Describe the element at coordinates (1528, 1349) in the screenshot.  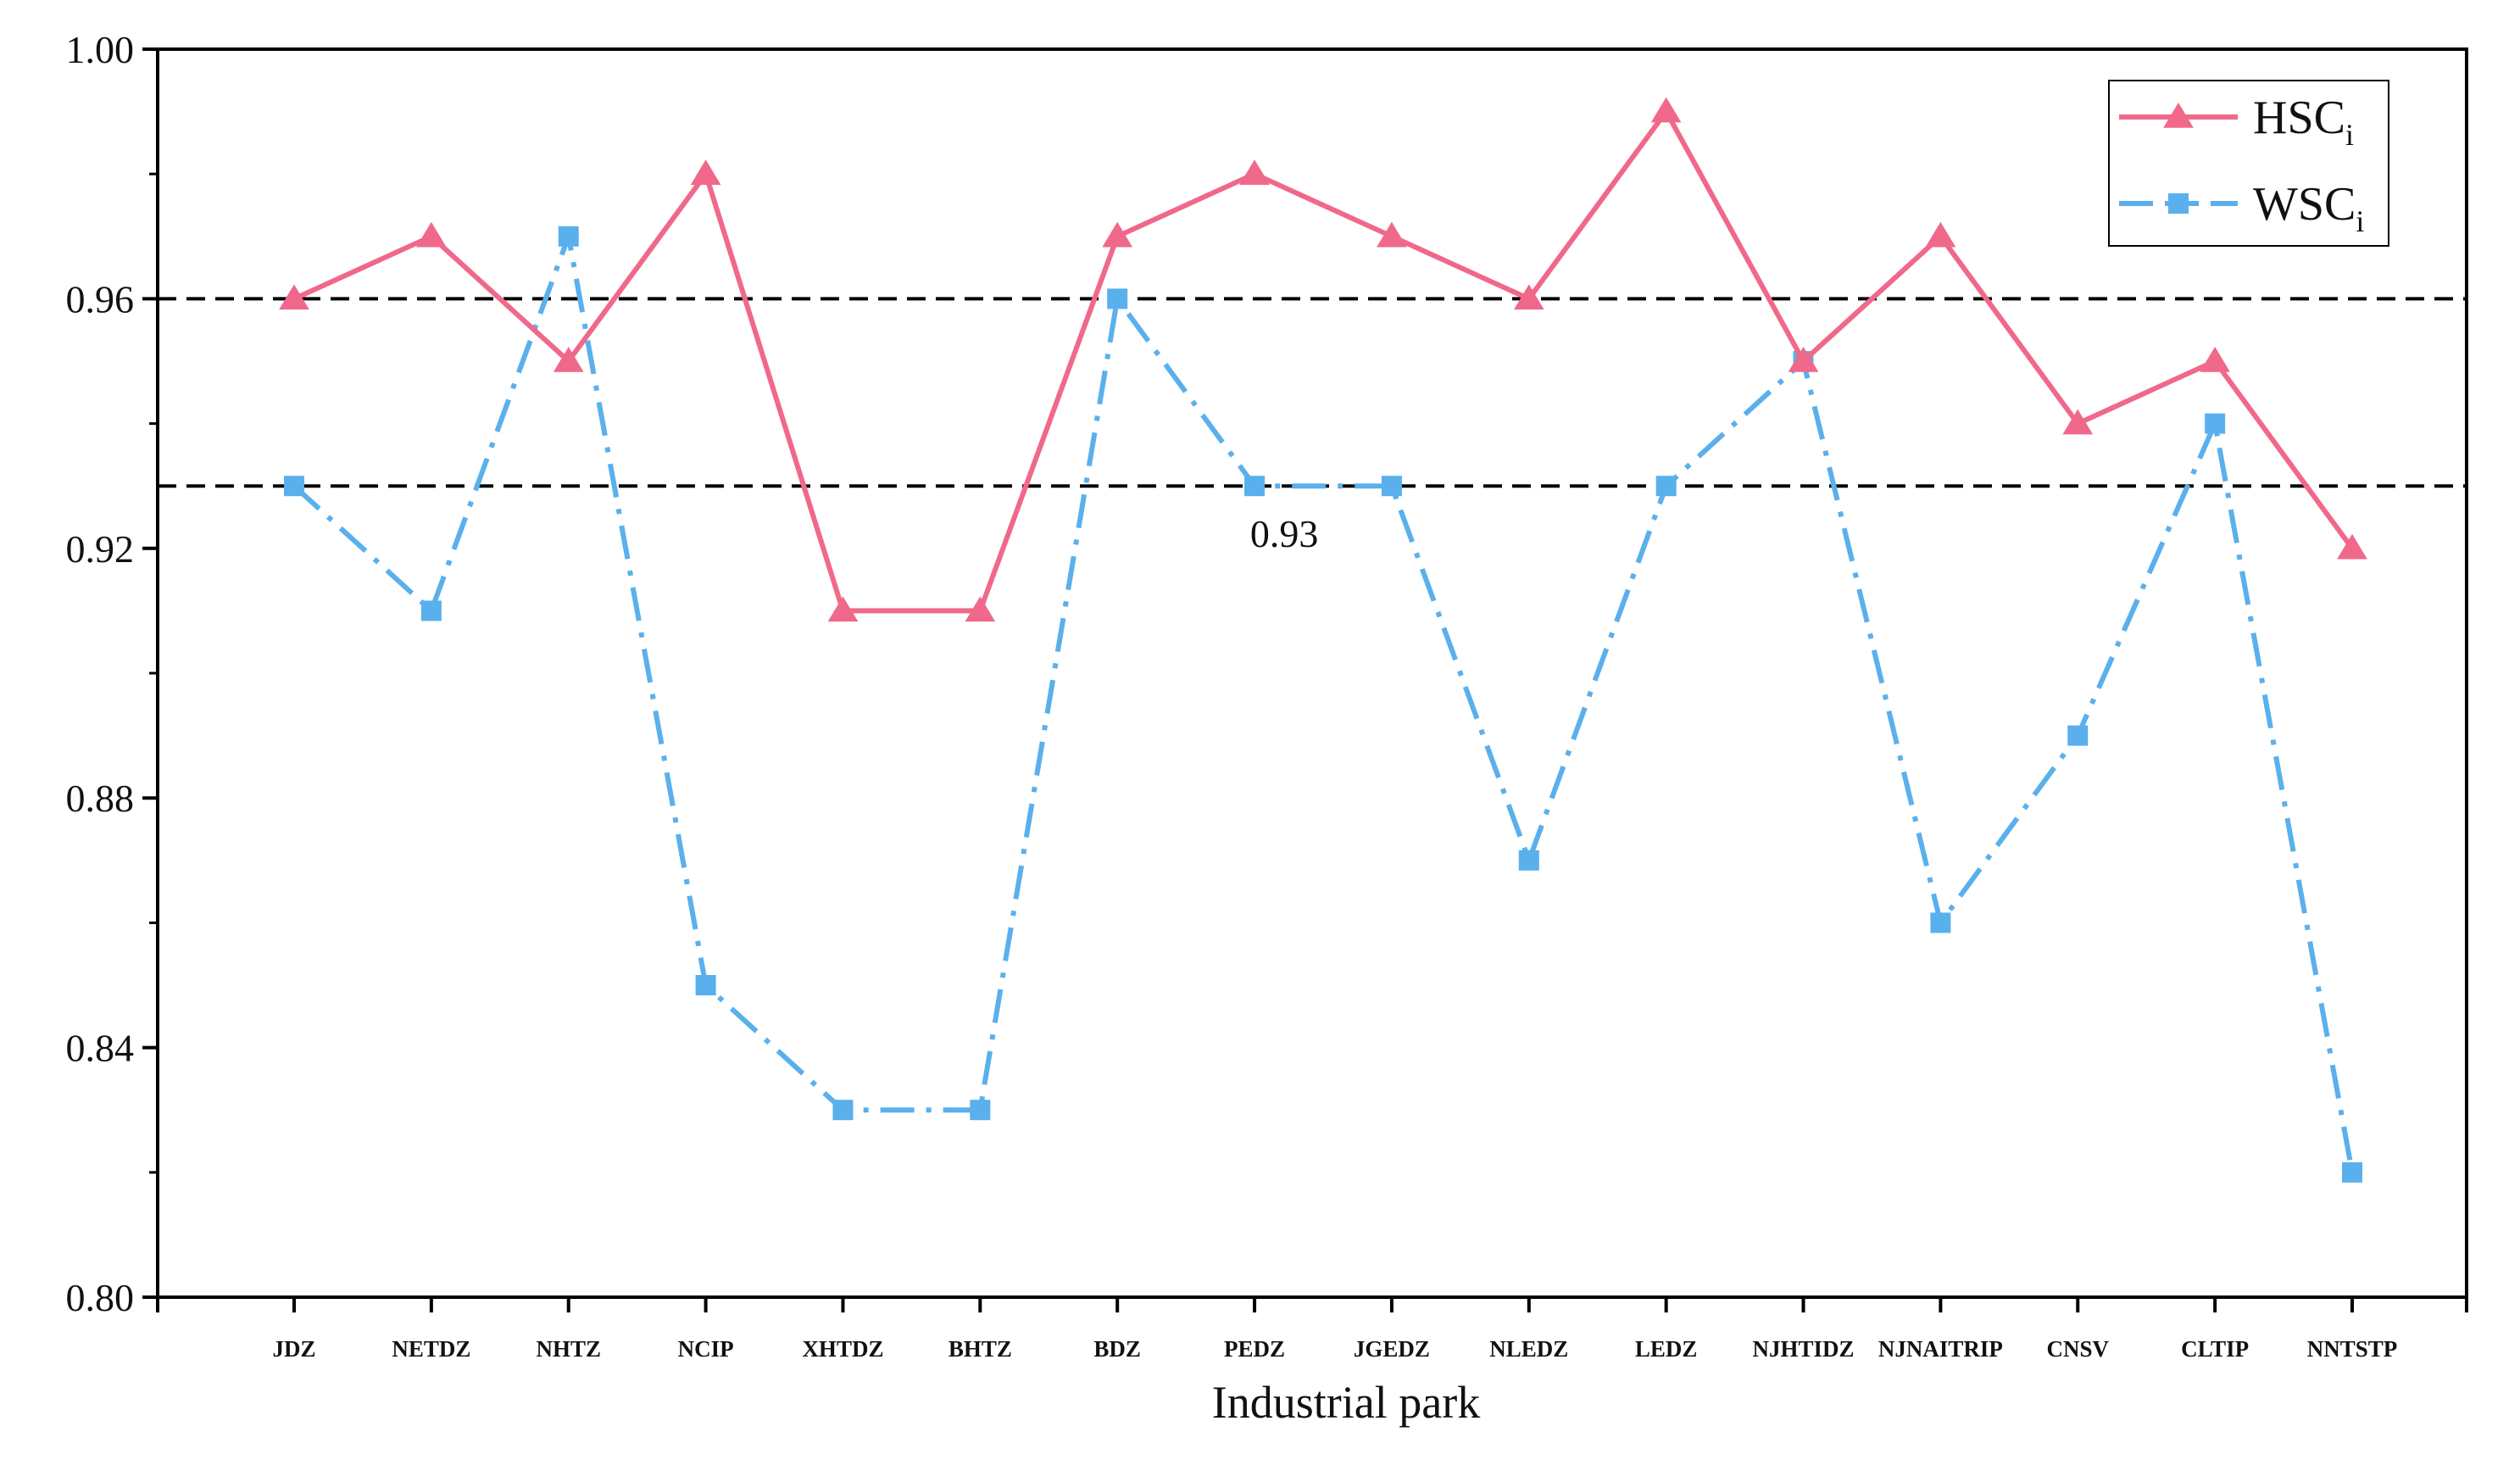
I see `x-tick-label: NLEDZ` at that location.